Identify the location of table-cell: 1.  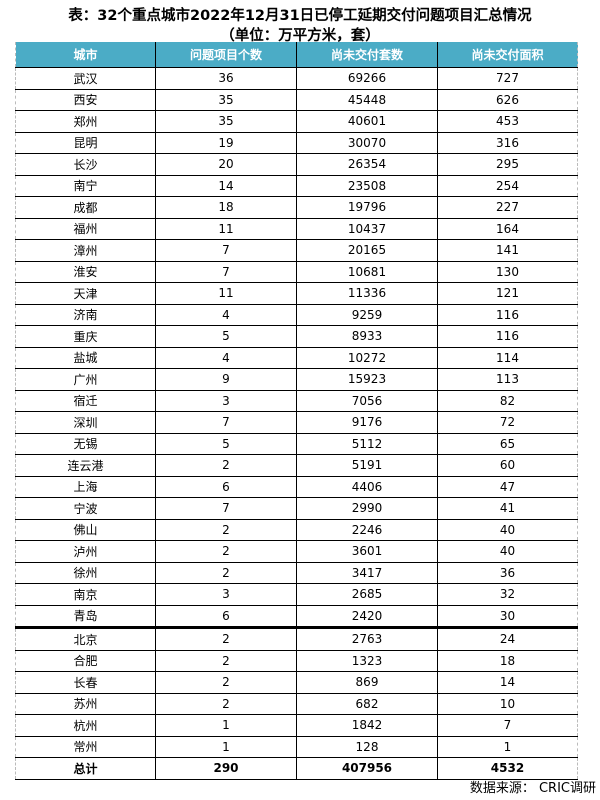
(226, 746).